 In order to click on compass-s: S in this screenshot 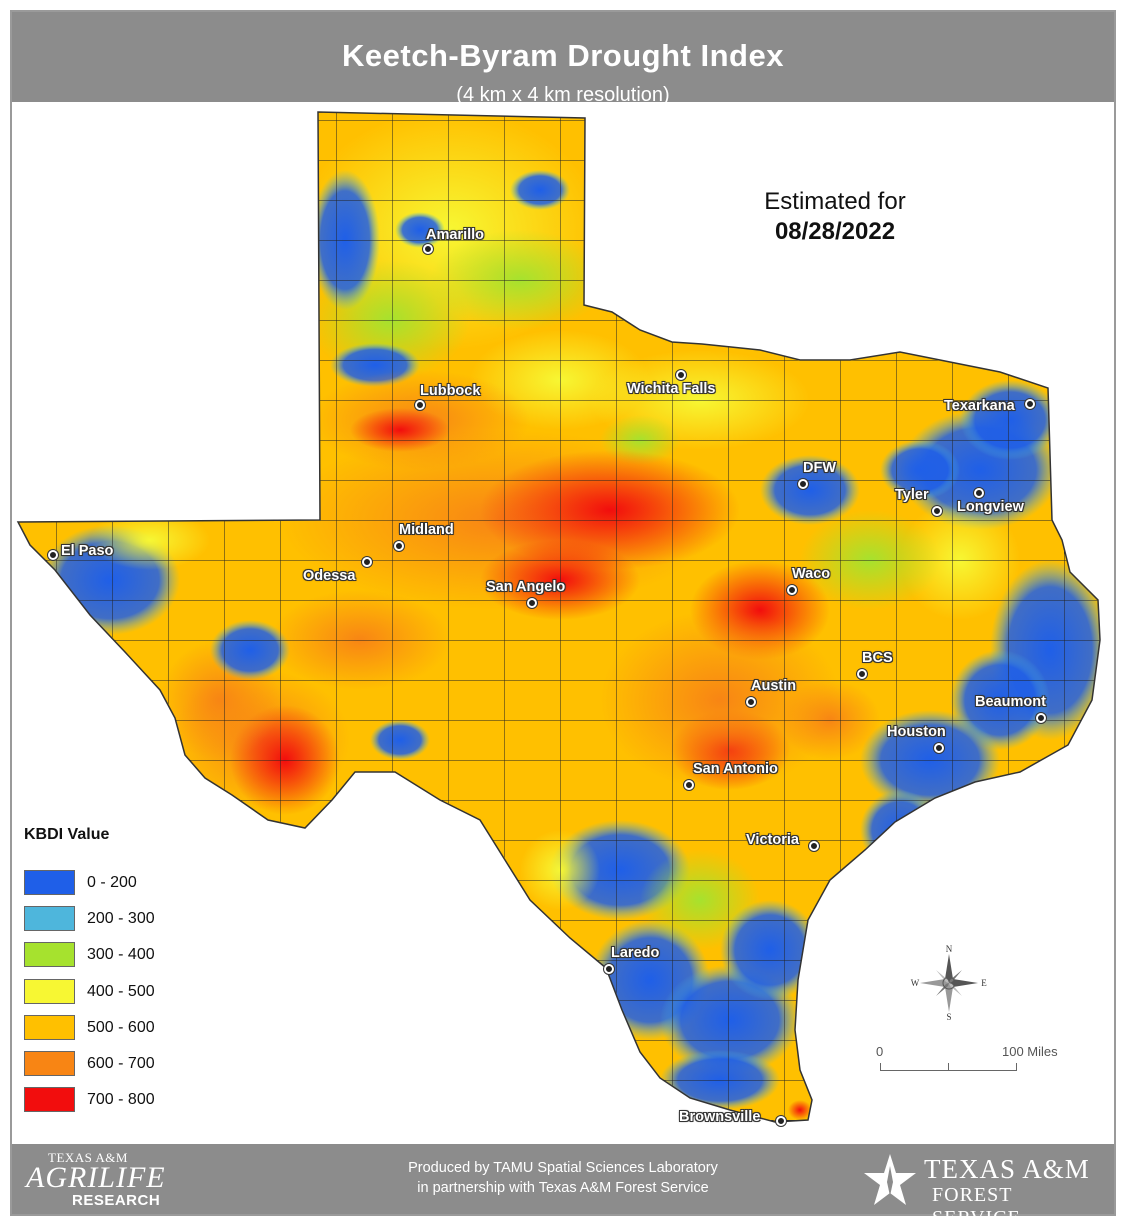, I will do `click(948, 1017)`.